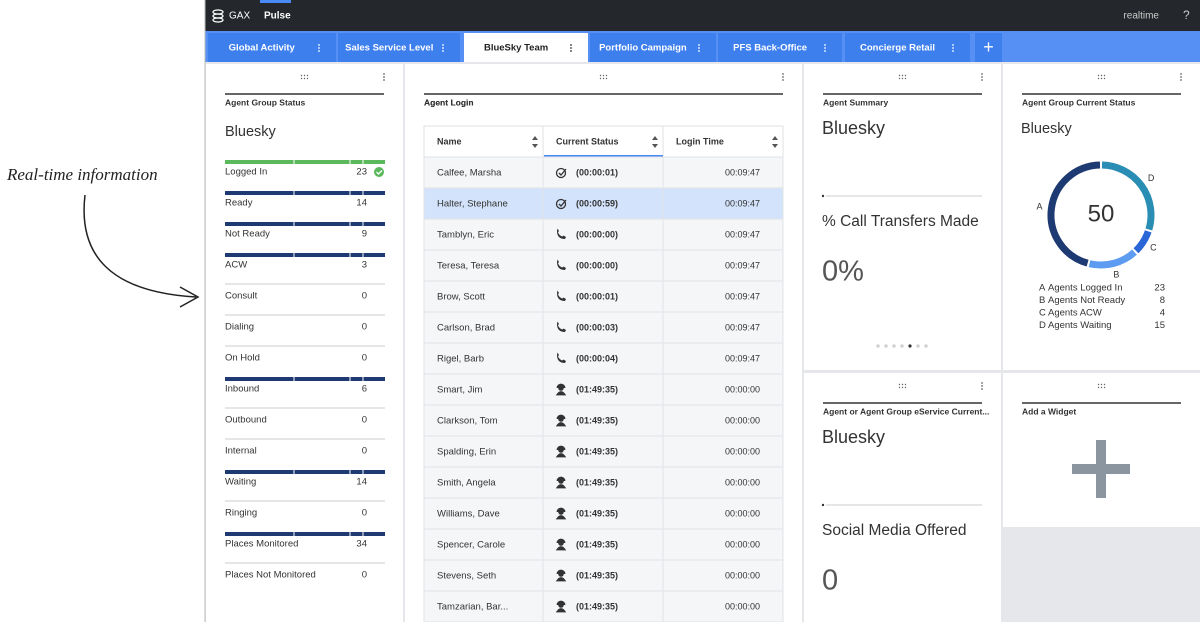 This screenshot has height=622, width=1200. I want to click on tab-label: Portfolio Campaign, so click(643, 48).